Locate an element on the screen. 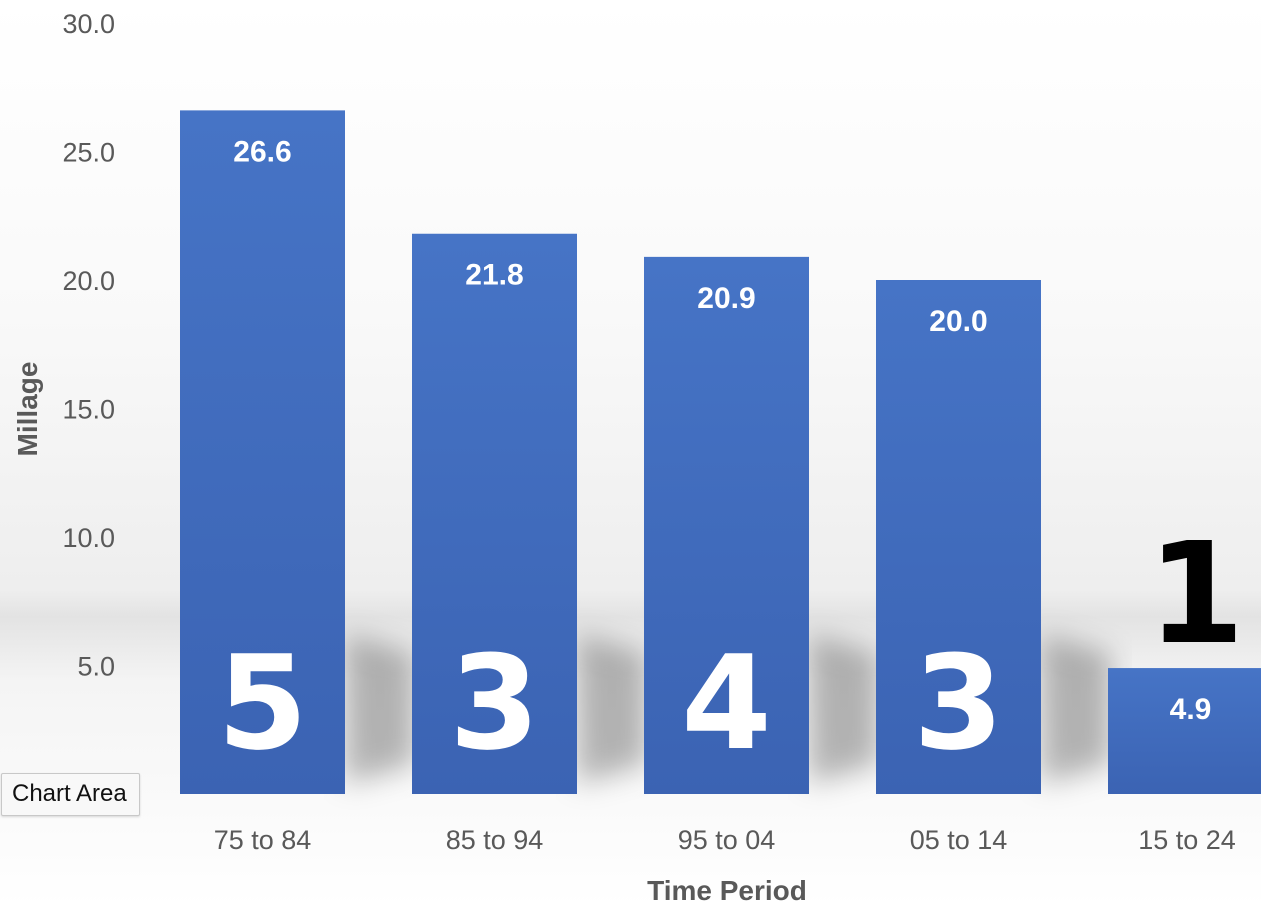  data-label: 20.0 is located at coordinates (958, 321).